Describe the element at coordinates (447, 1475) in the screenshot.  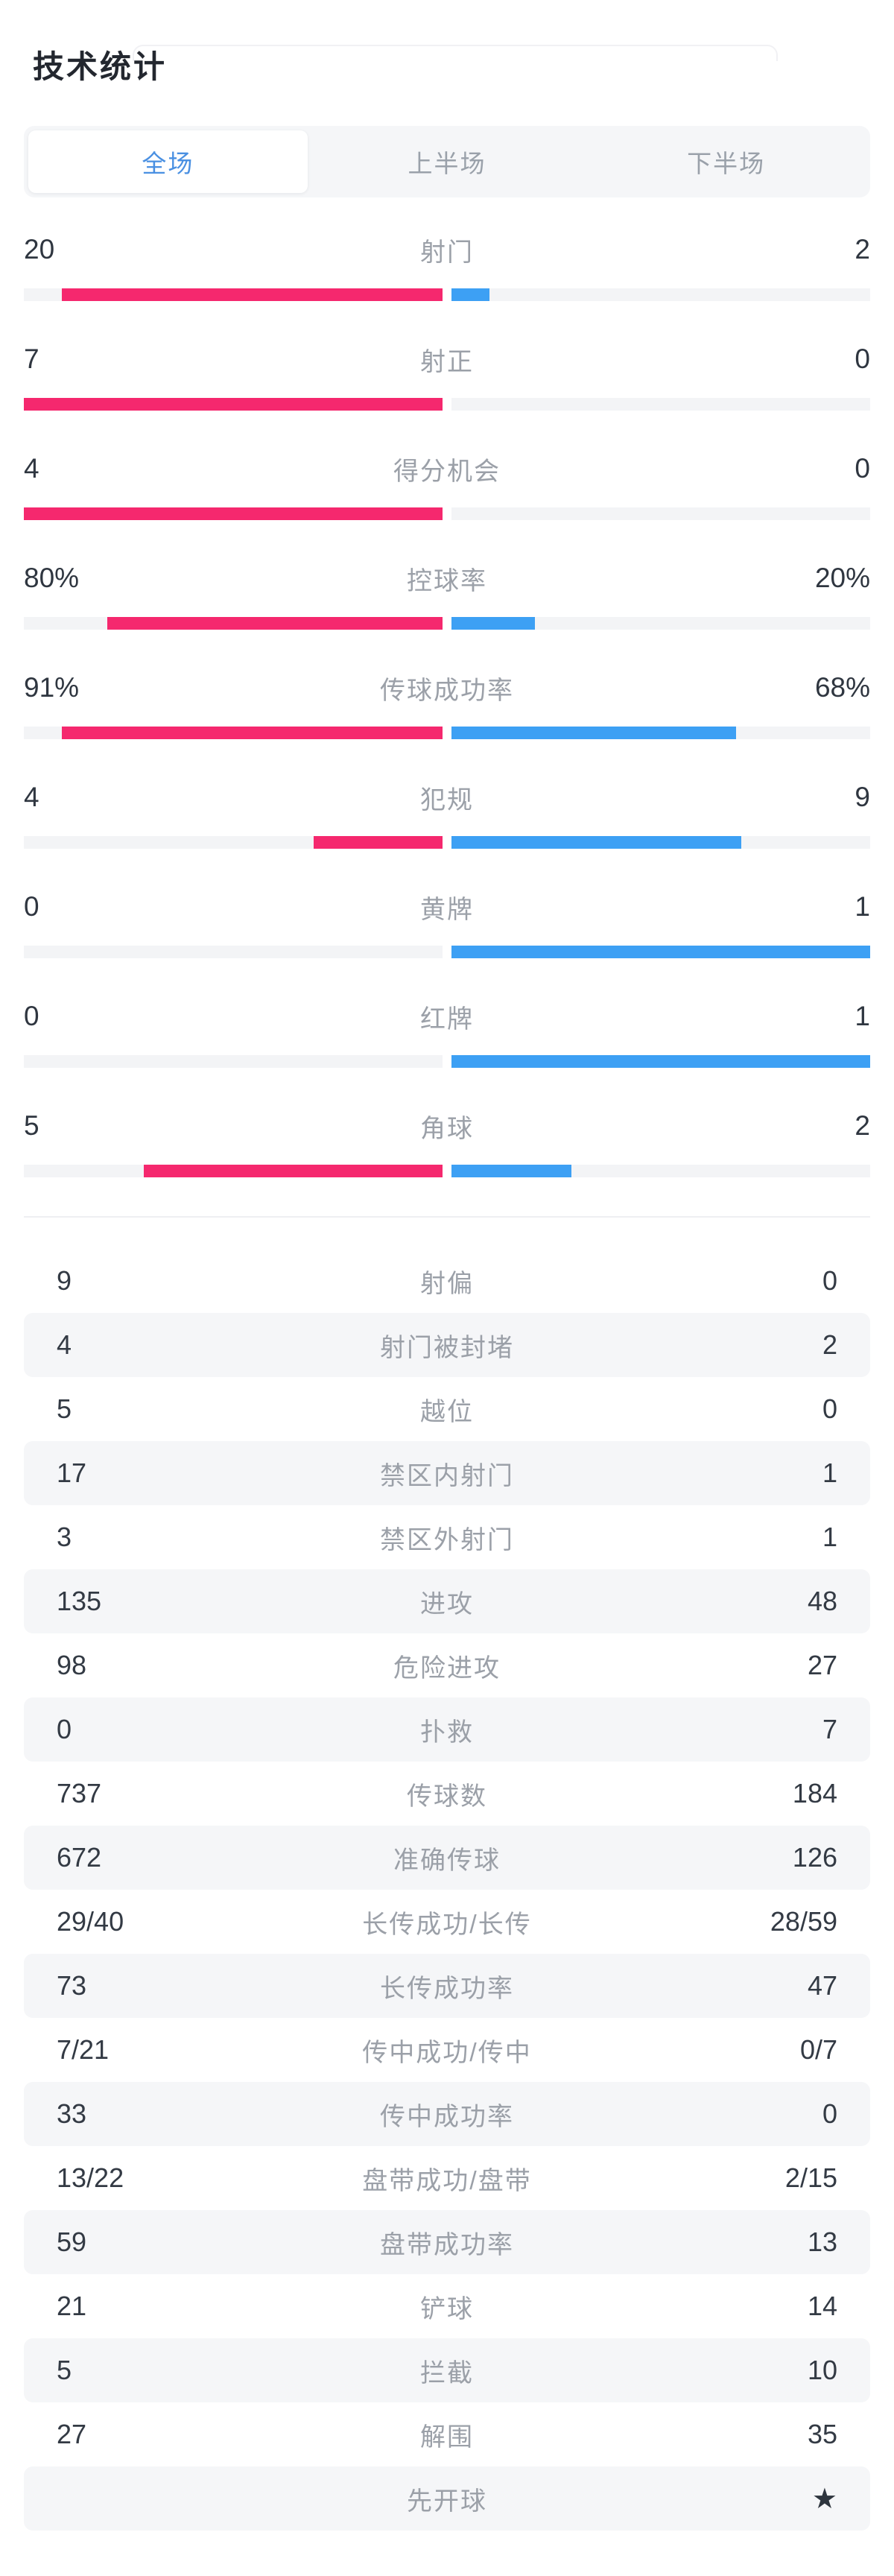
I see `stat-label: 禁区内射门` at that location.